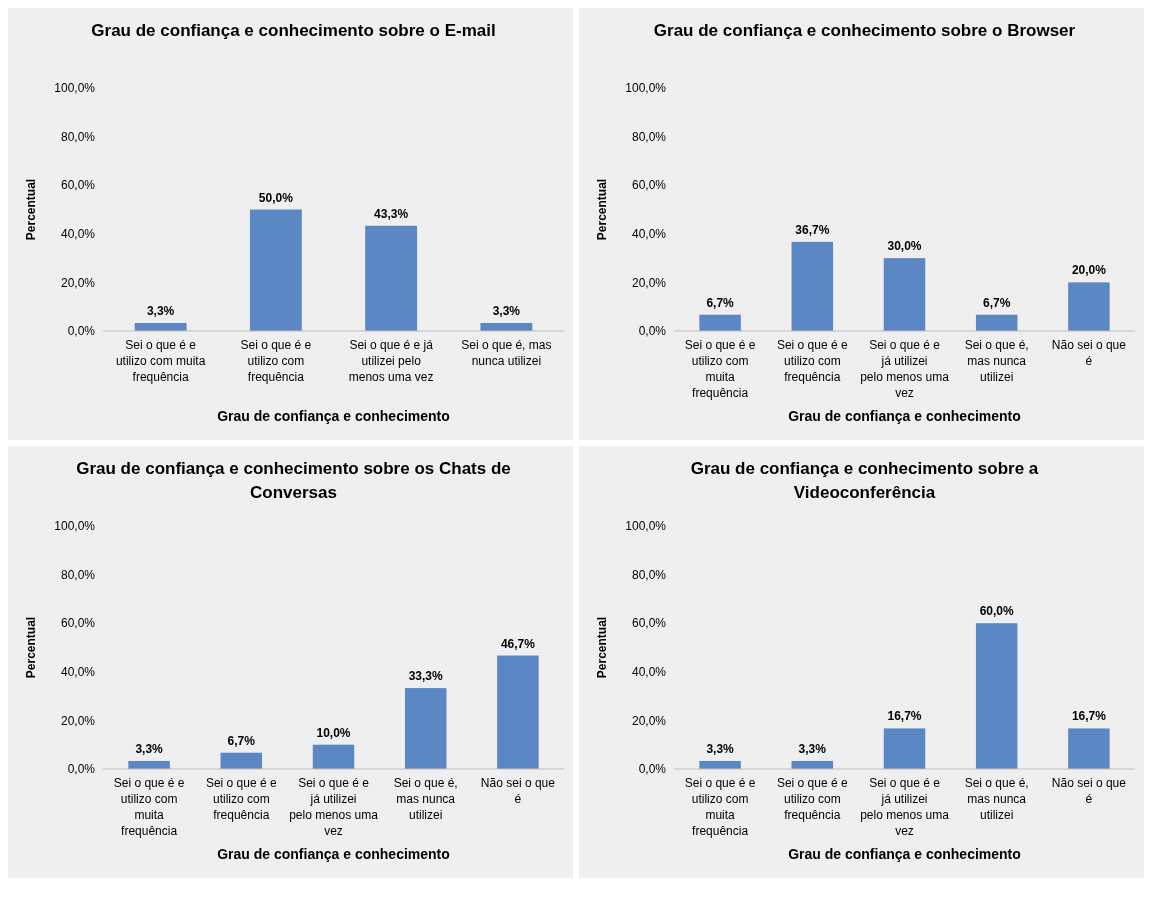 The height and width of the screenshot is (903, 1159). Describe the element at coordinates (426, 676) in the screenshot. I see `data-label: 33,3%` at that location.